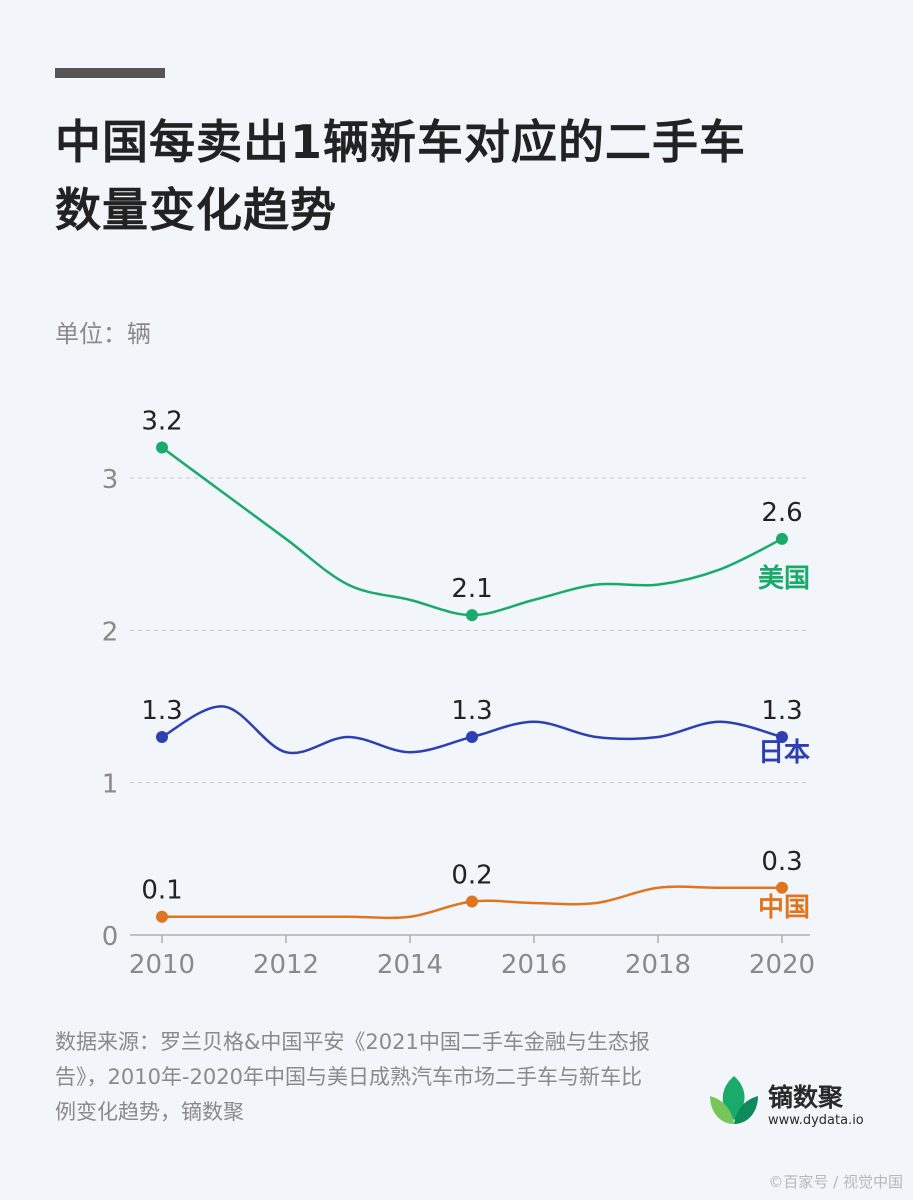 The width and height of the screenshot is (913, 1200). I want to click on y-tick-label: 1, so click(110, 785).